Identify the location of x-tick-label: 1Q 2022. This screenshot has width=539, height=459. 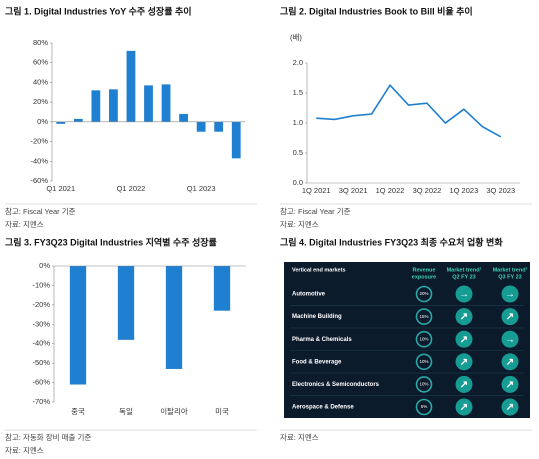
(390, 190).